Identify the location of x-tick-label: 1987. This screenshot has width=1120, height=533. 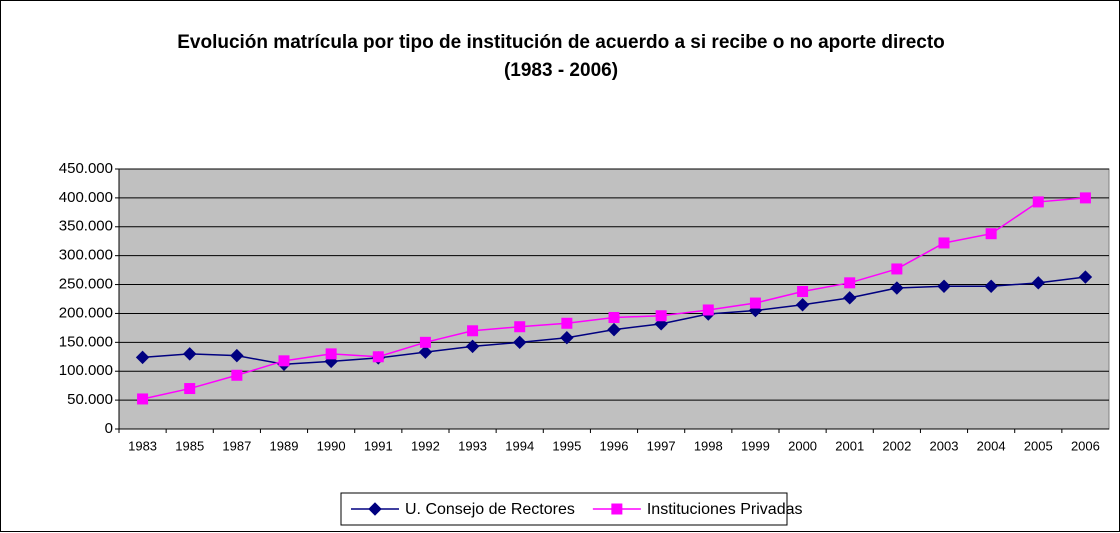
(236, 445).